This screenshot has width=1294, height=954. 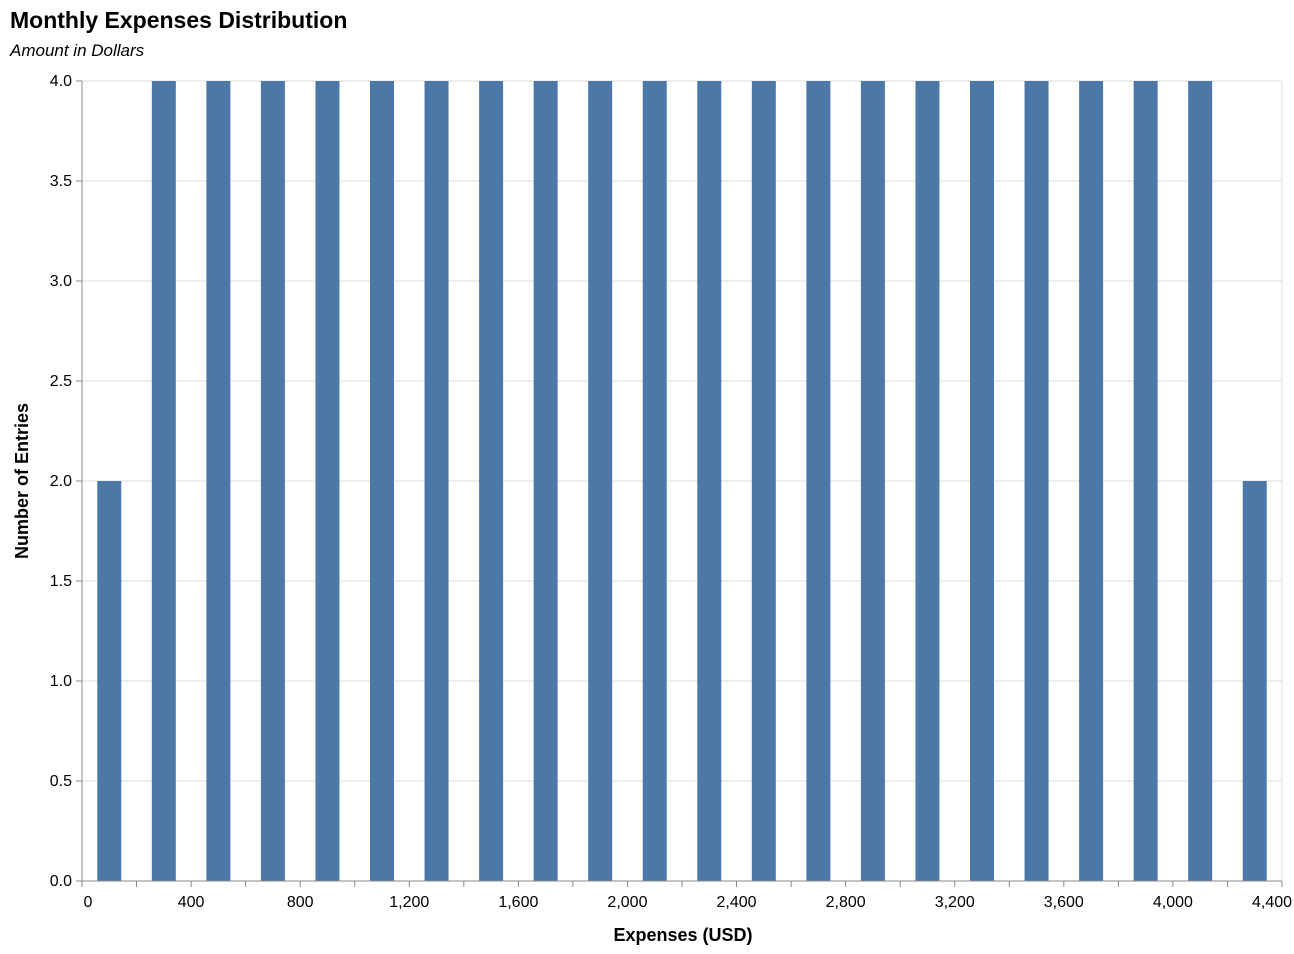 What do you see at coordinates (300, 902) in the screenshot?
I see `x-tick-label: 800` at bounding box center [300, 902].